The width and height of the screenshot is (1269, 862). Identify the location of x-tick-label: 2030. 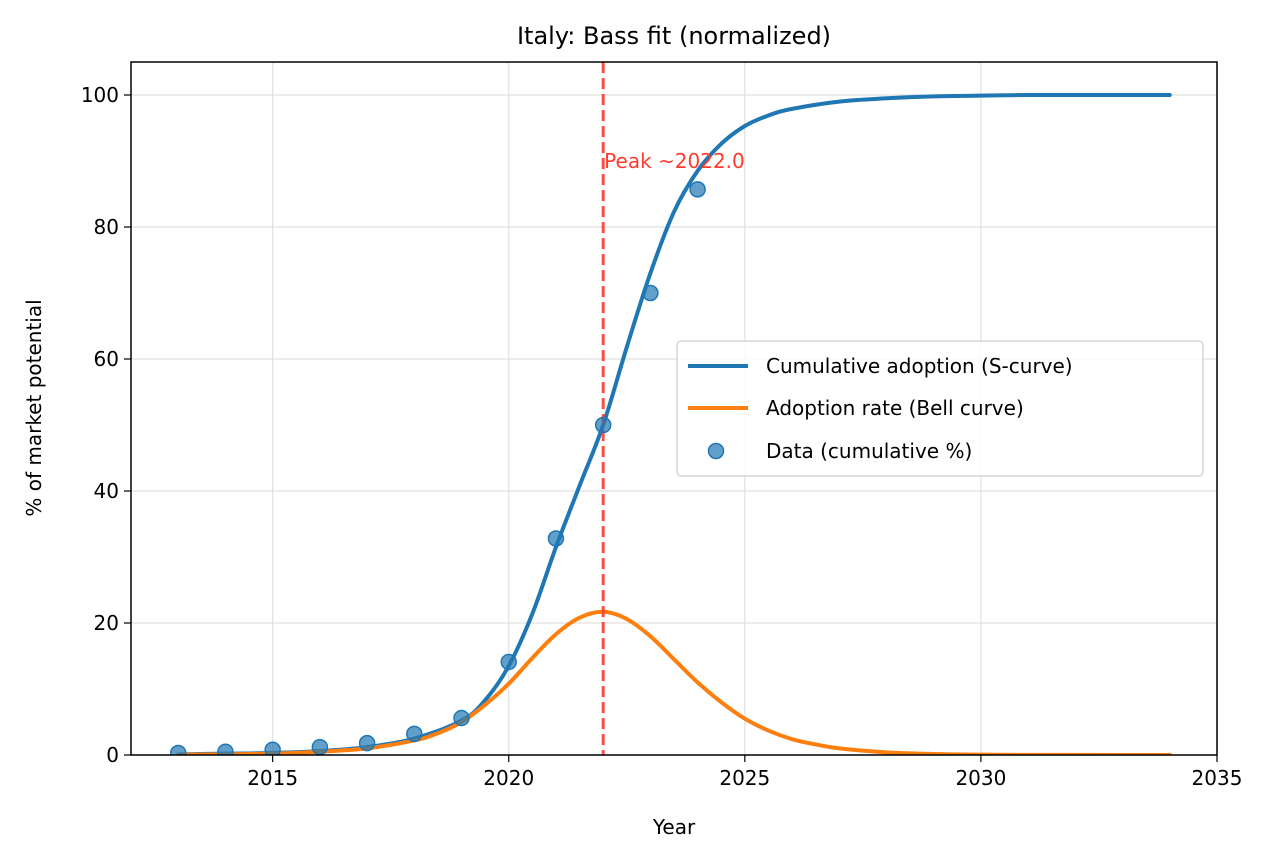
(980, 778).